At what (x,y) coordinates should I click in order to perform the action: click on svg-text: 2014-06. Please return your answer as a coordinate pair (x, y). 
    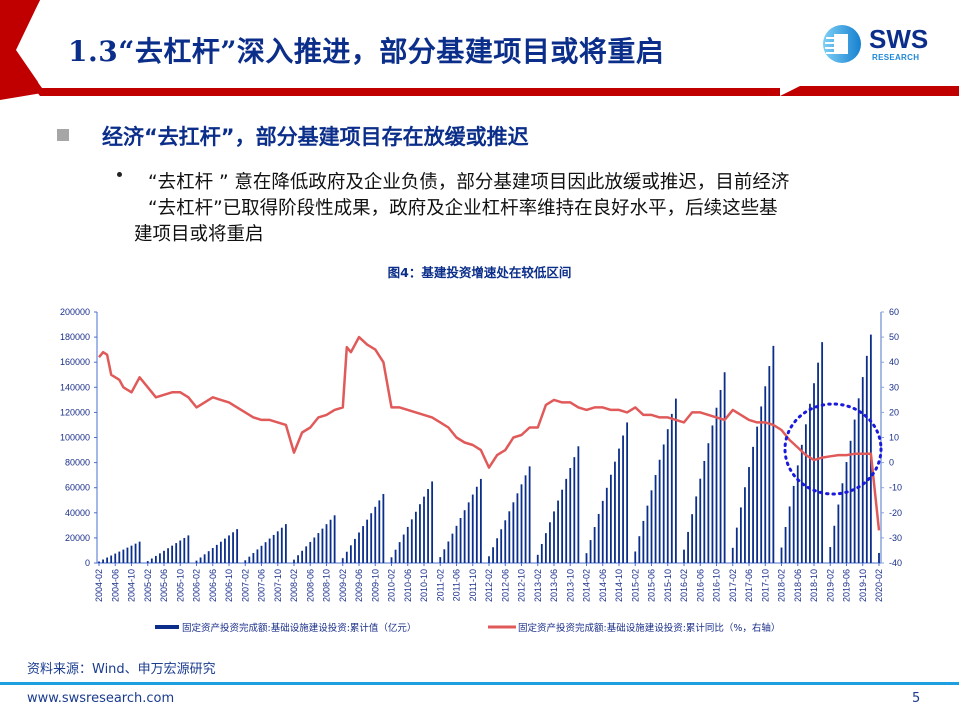
    Looking at the image, I should click on (603, 585).